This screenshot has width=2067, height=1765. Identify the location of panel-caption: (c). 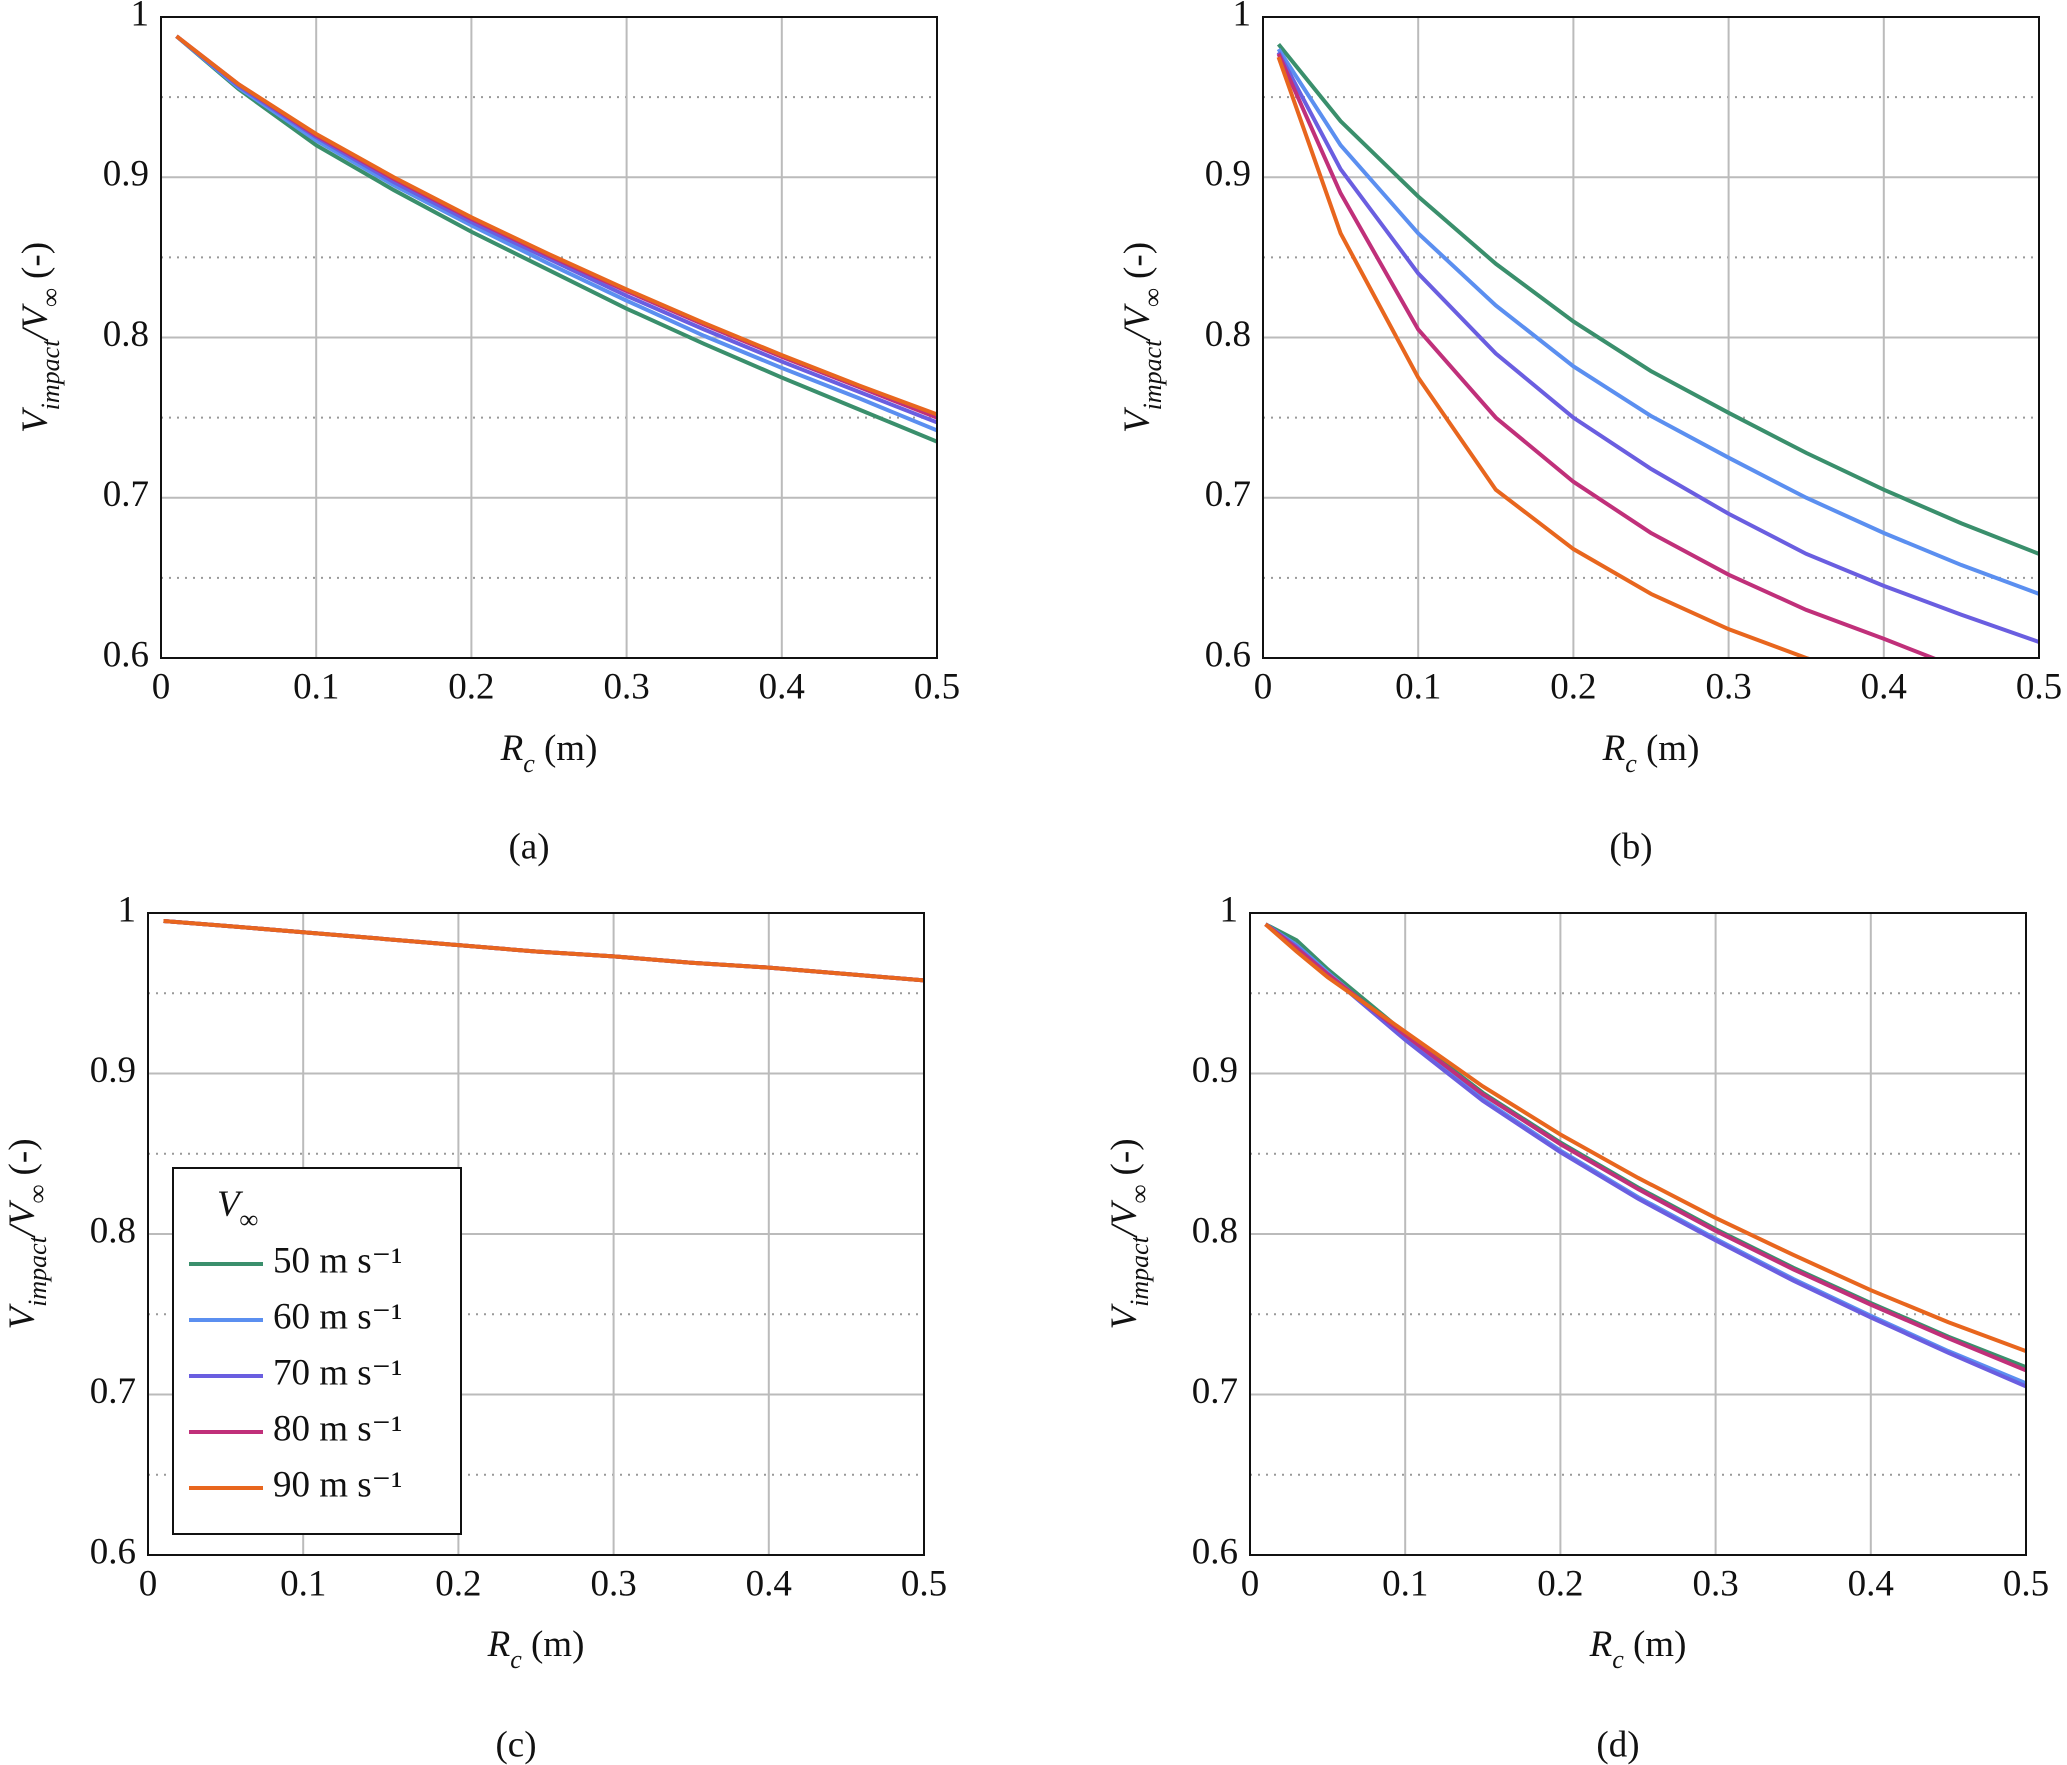
(515, 1744).